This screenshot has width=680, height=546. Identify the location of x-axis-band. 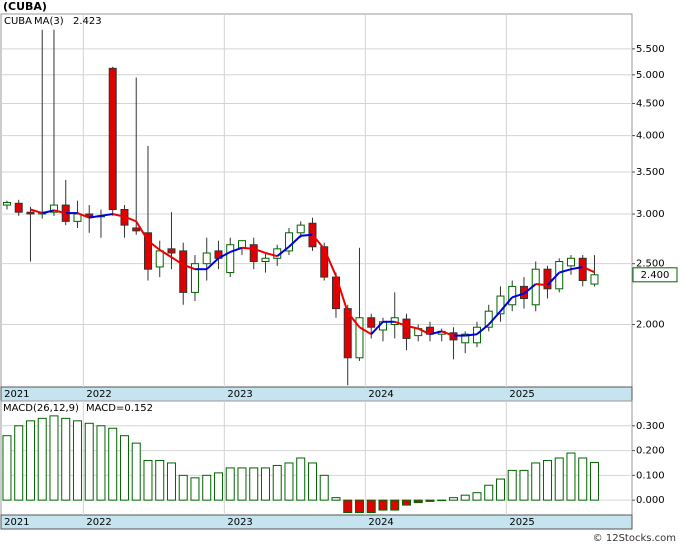
(316, 522).